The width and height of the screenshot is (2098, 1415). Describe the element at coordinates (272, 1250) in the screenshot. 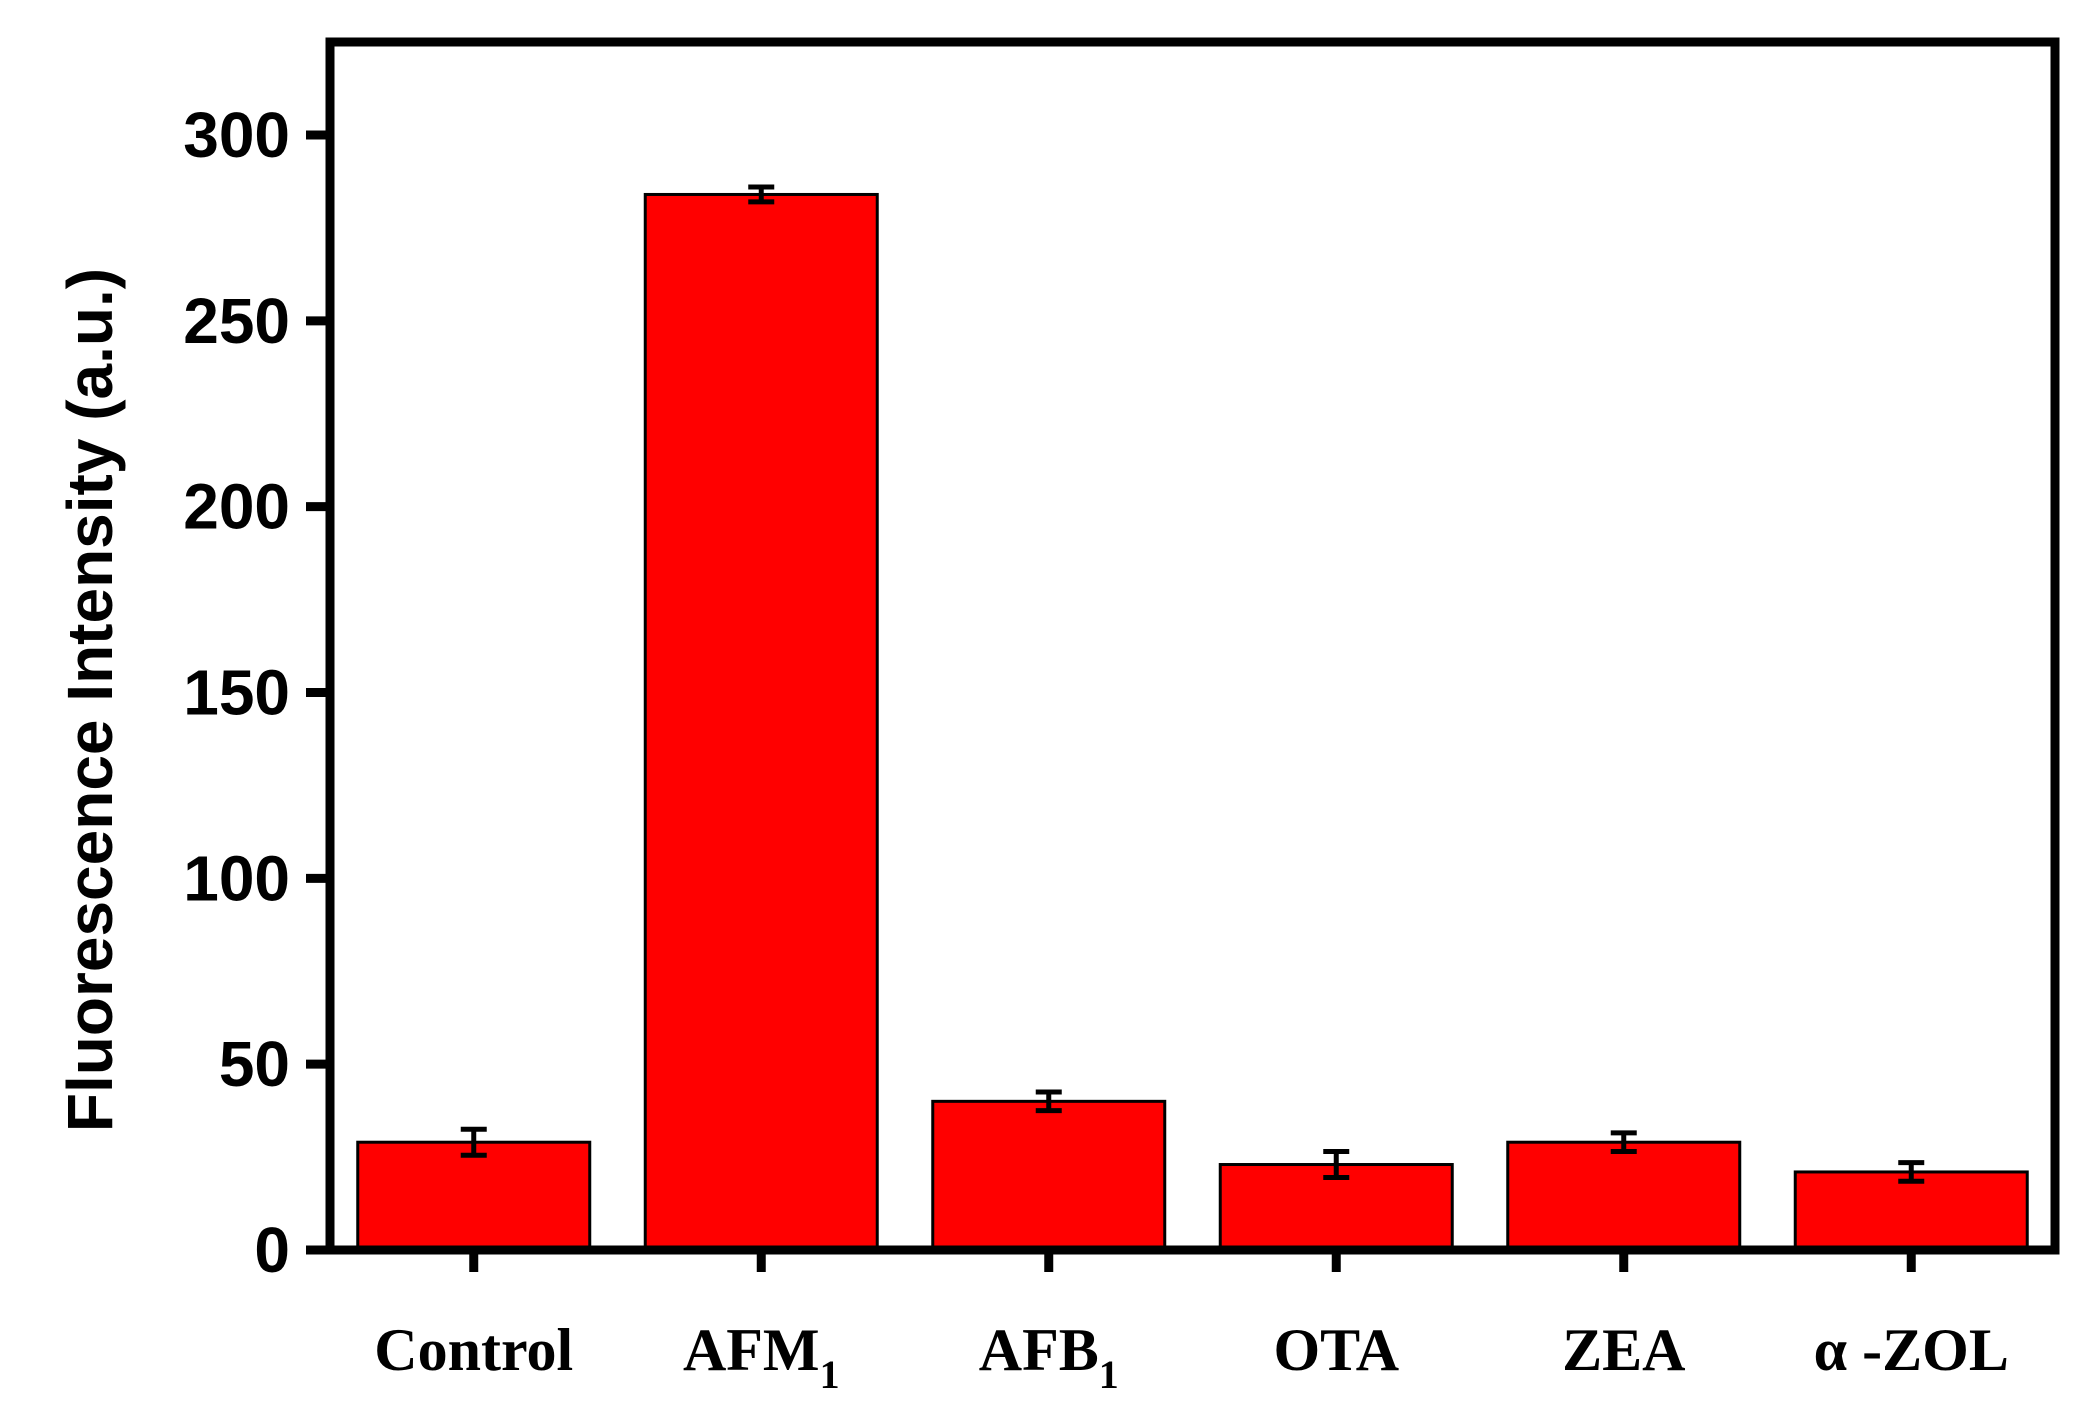

I see `y-tick-label-0: 0` at that location.